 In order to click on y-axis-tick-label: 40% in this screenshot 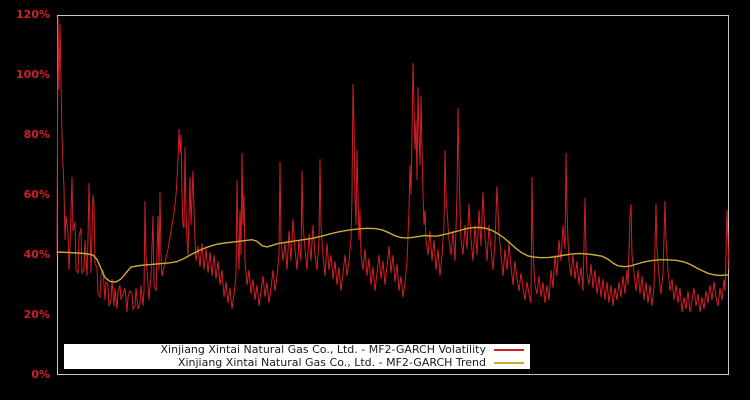, I will do `click(36, 254)`.